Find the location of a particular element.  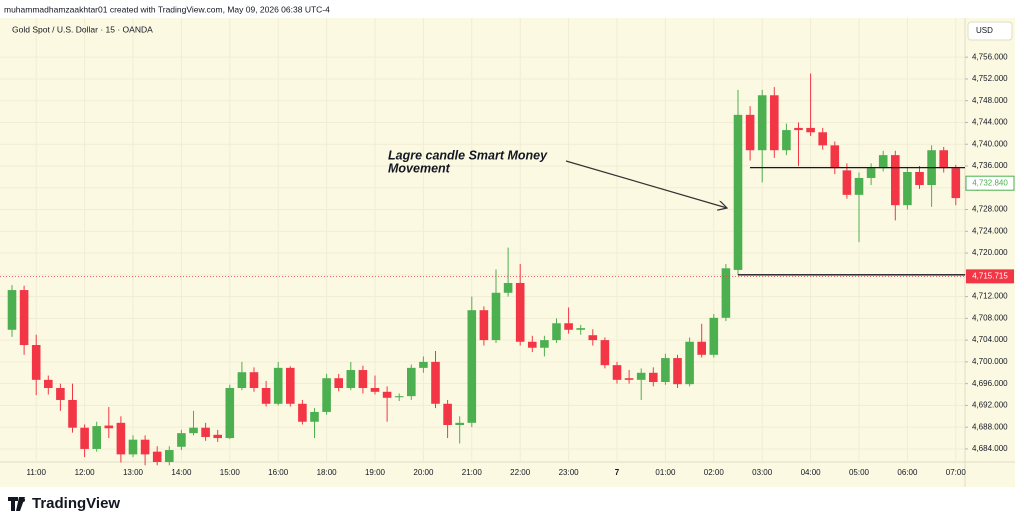

x-tick-label: 16:00 is located at coordinates (278, 472).